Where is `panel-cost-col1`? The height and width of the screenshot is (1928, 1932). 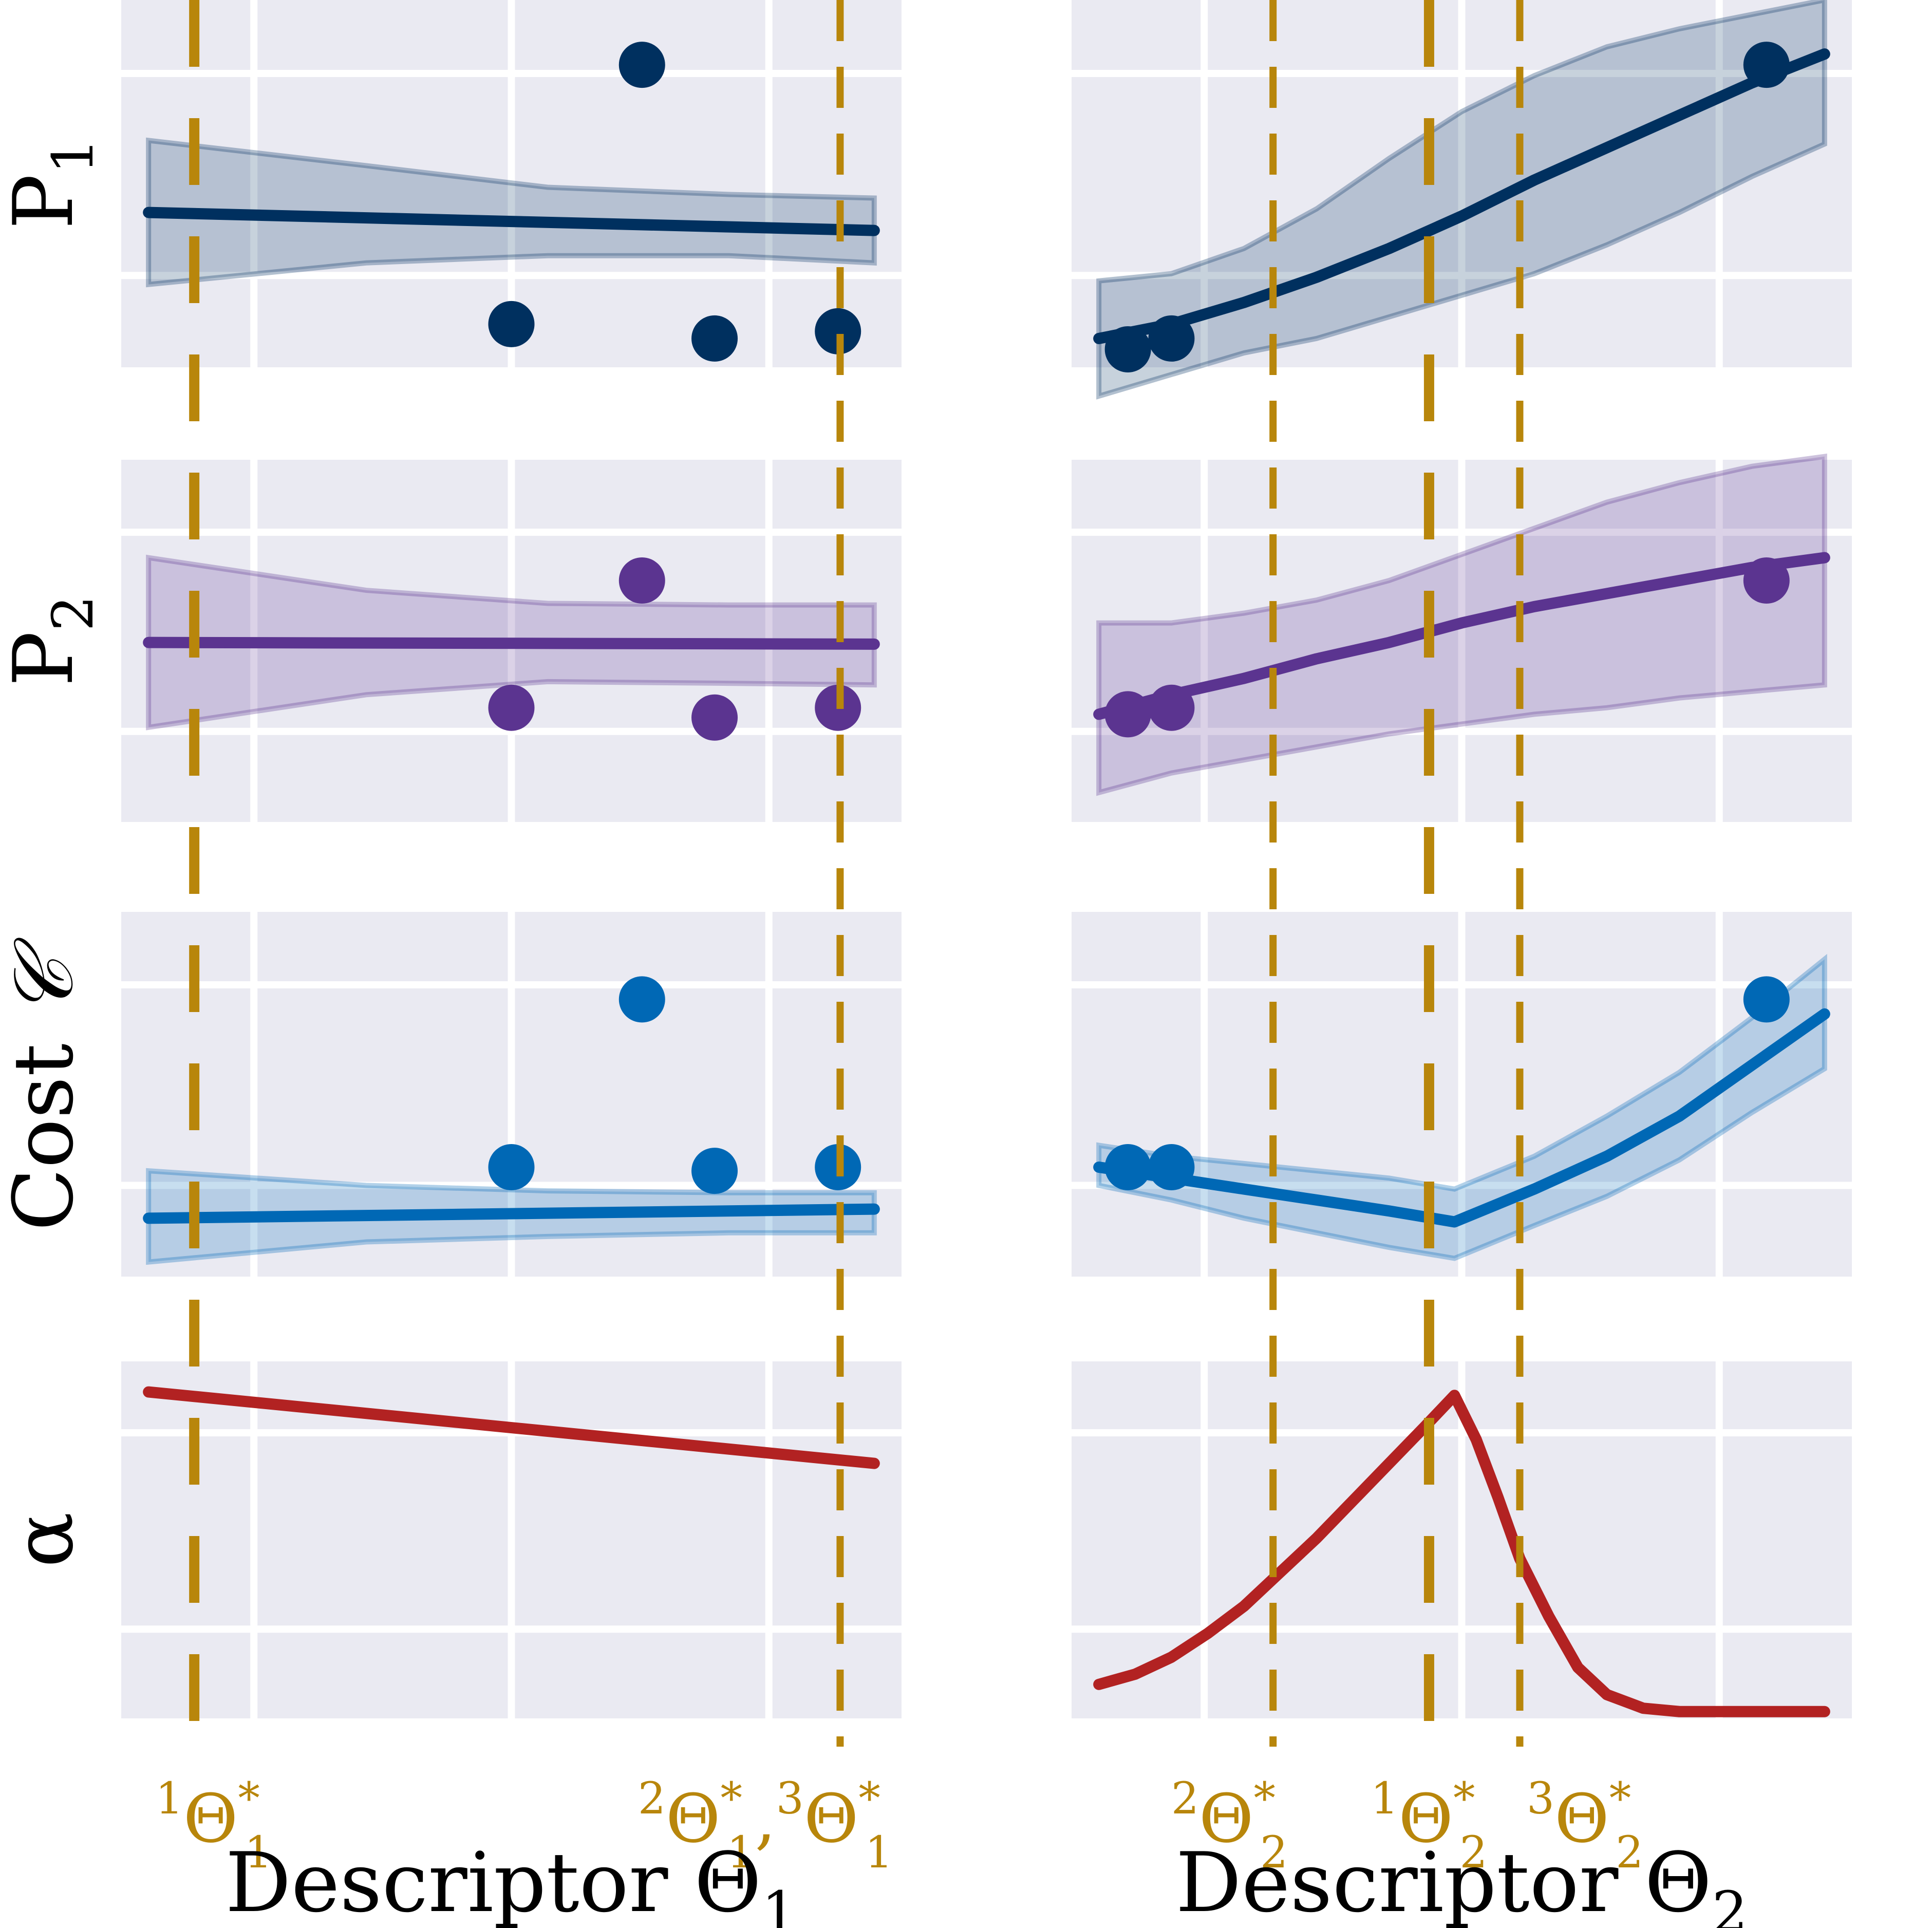
panel-cost-col1 is located at coordinates (511, 1094).